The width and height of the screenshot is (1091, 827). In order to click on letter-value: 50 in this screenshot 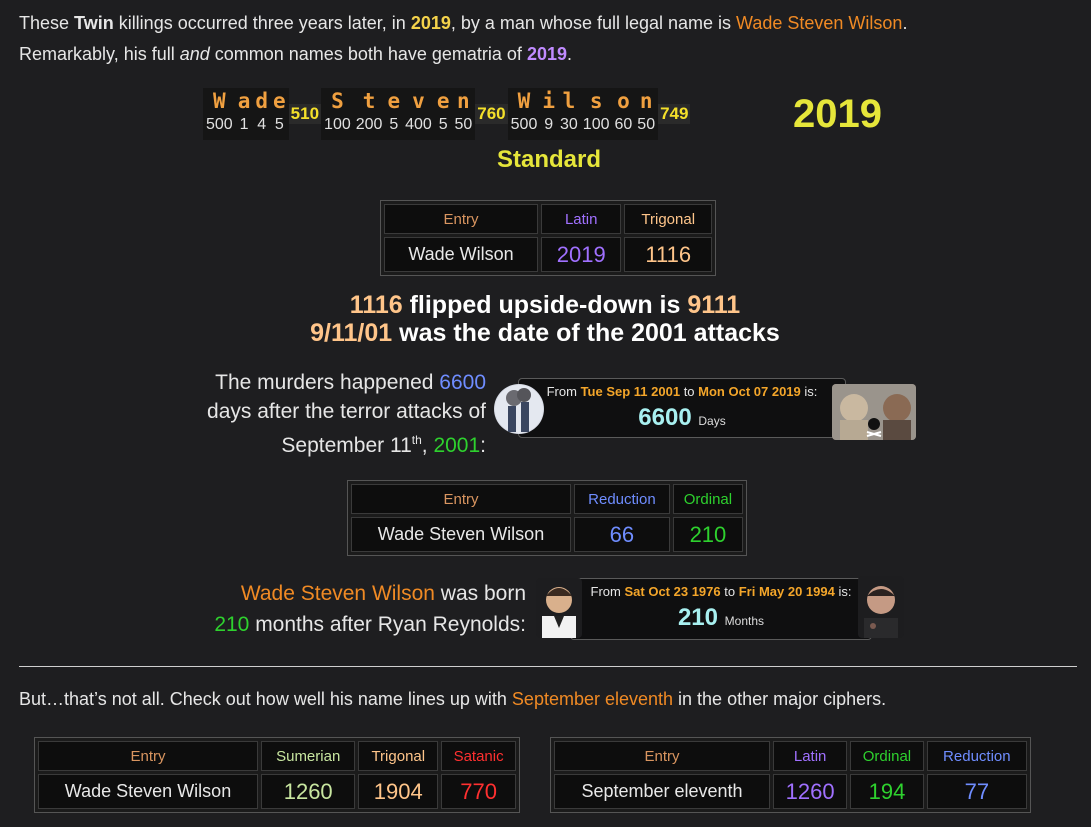, I will do `click(646, 124)`.